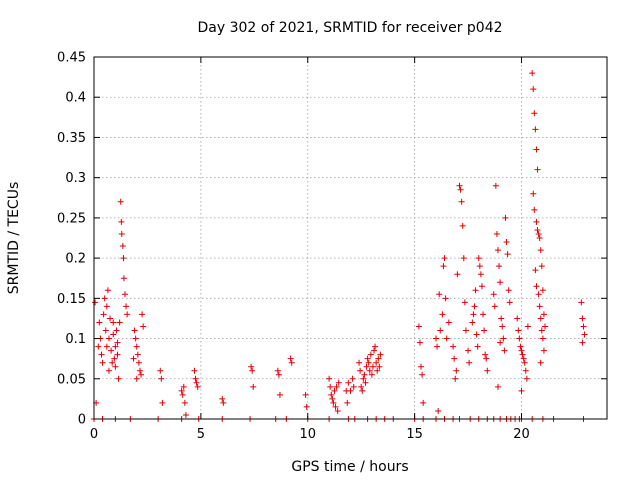 The image size is (640, 480). Describe the element at coordinates (414, 434) in the screenshot. I see `x-tick-label: 15` at that location.